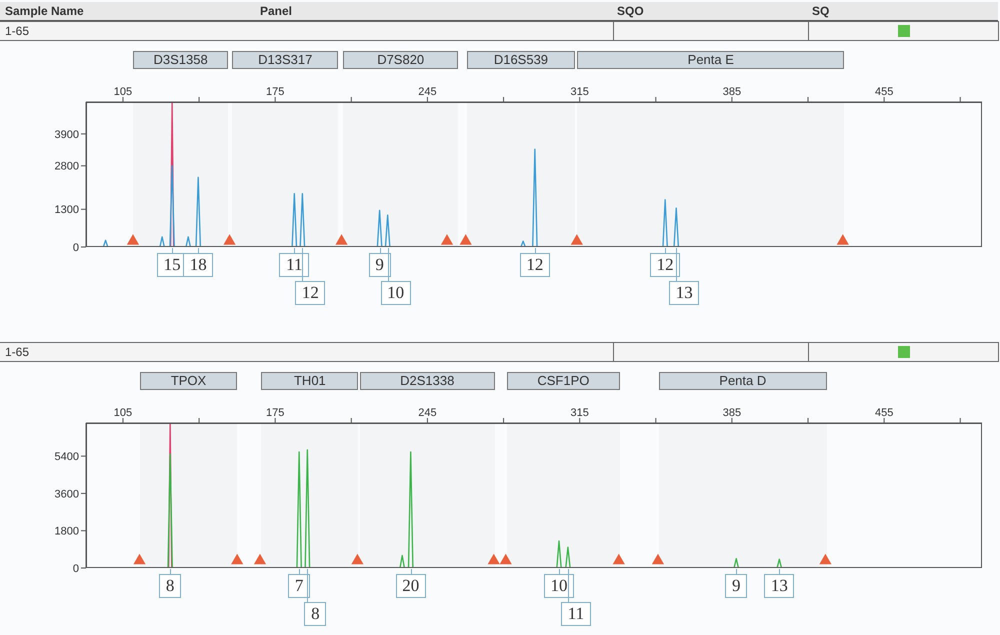 The height and width of the screenshot is (635, 1000). What do you see at coordinates (630, 11) in the screenshot?
I see `text: SQO` at bounding box center [630, 11].